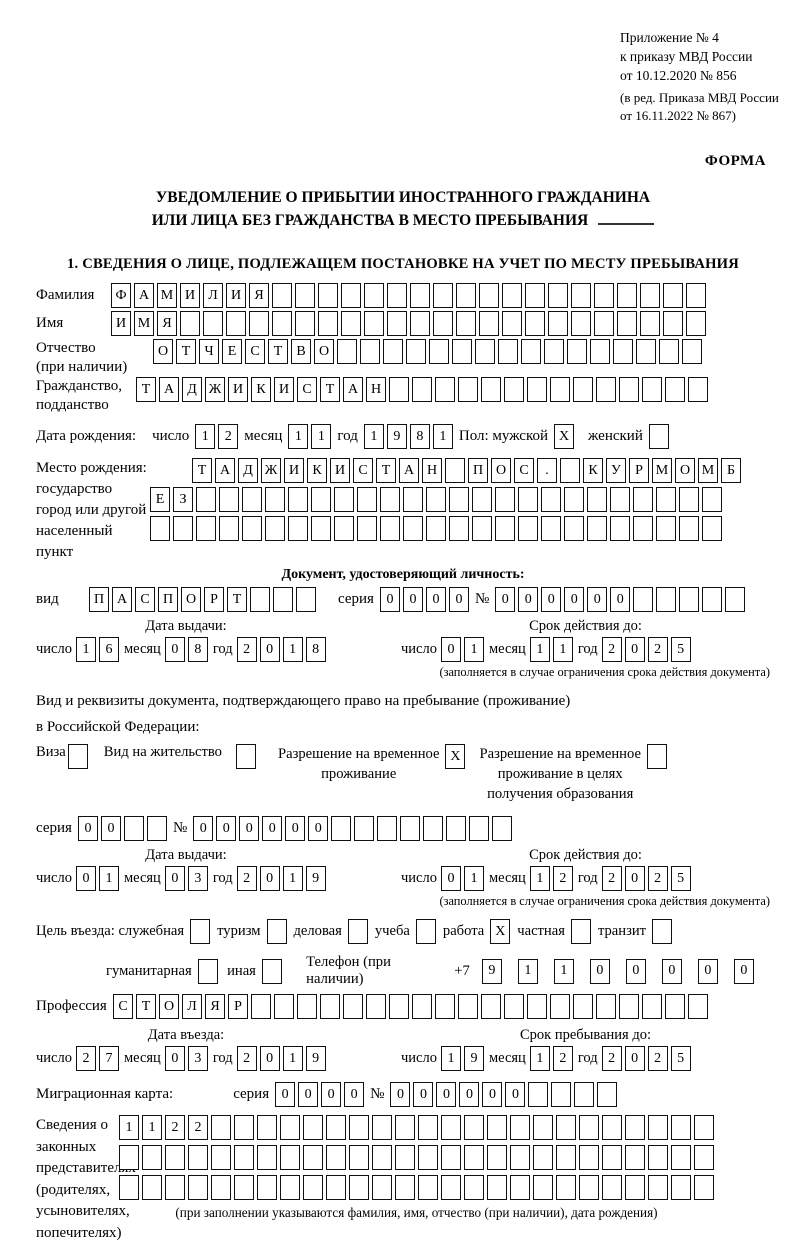  What do you see at coordinates (198, 878) in the screenshot?
I see `form-cell: 3` at bounding box center [198, 878].